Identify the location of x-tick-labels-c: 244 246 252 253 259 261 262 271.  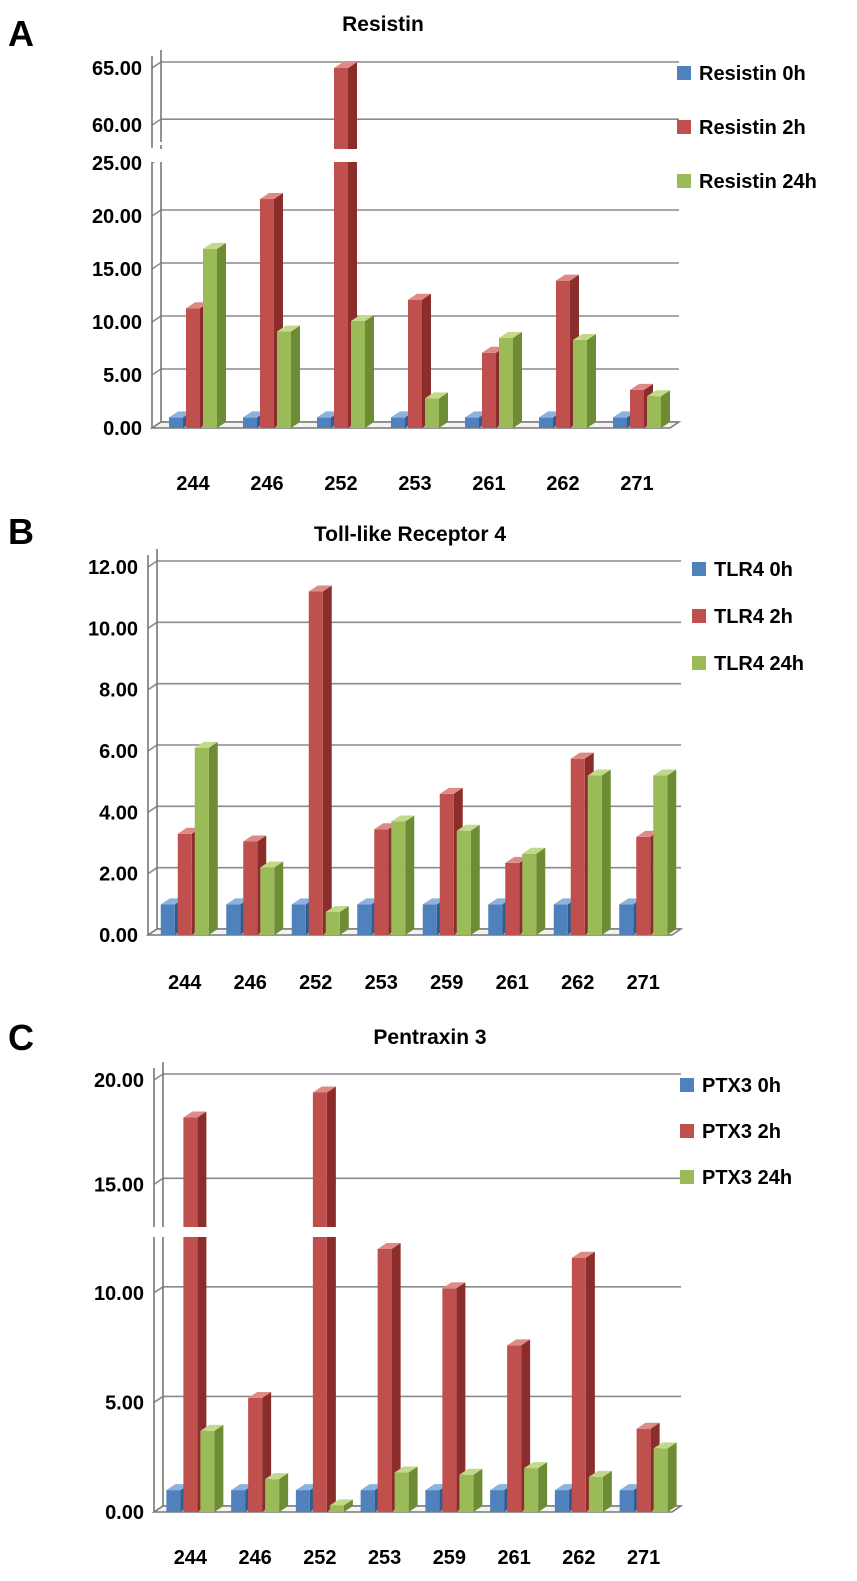
(417, 1558).